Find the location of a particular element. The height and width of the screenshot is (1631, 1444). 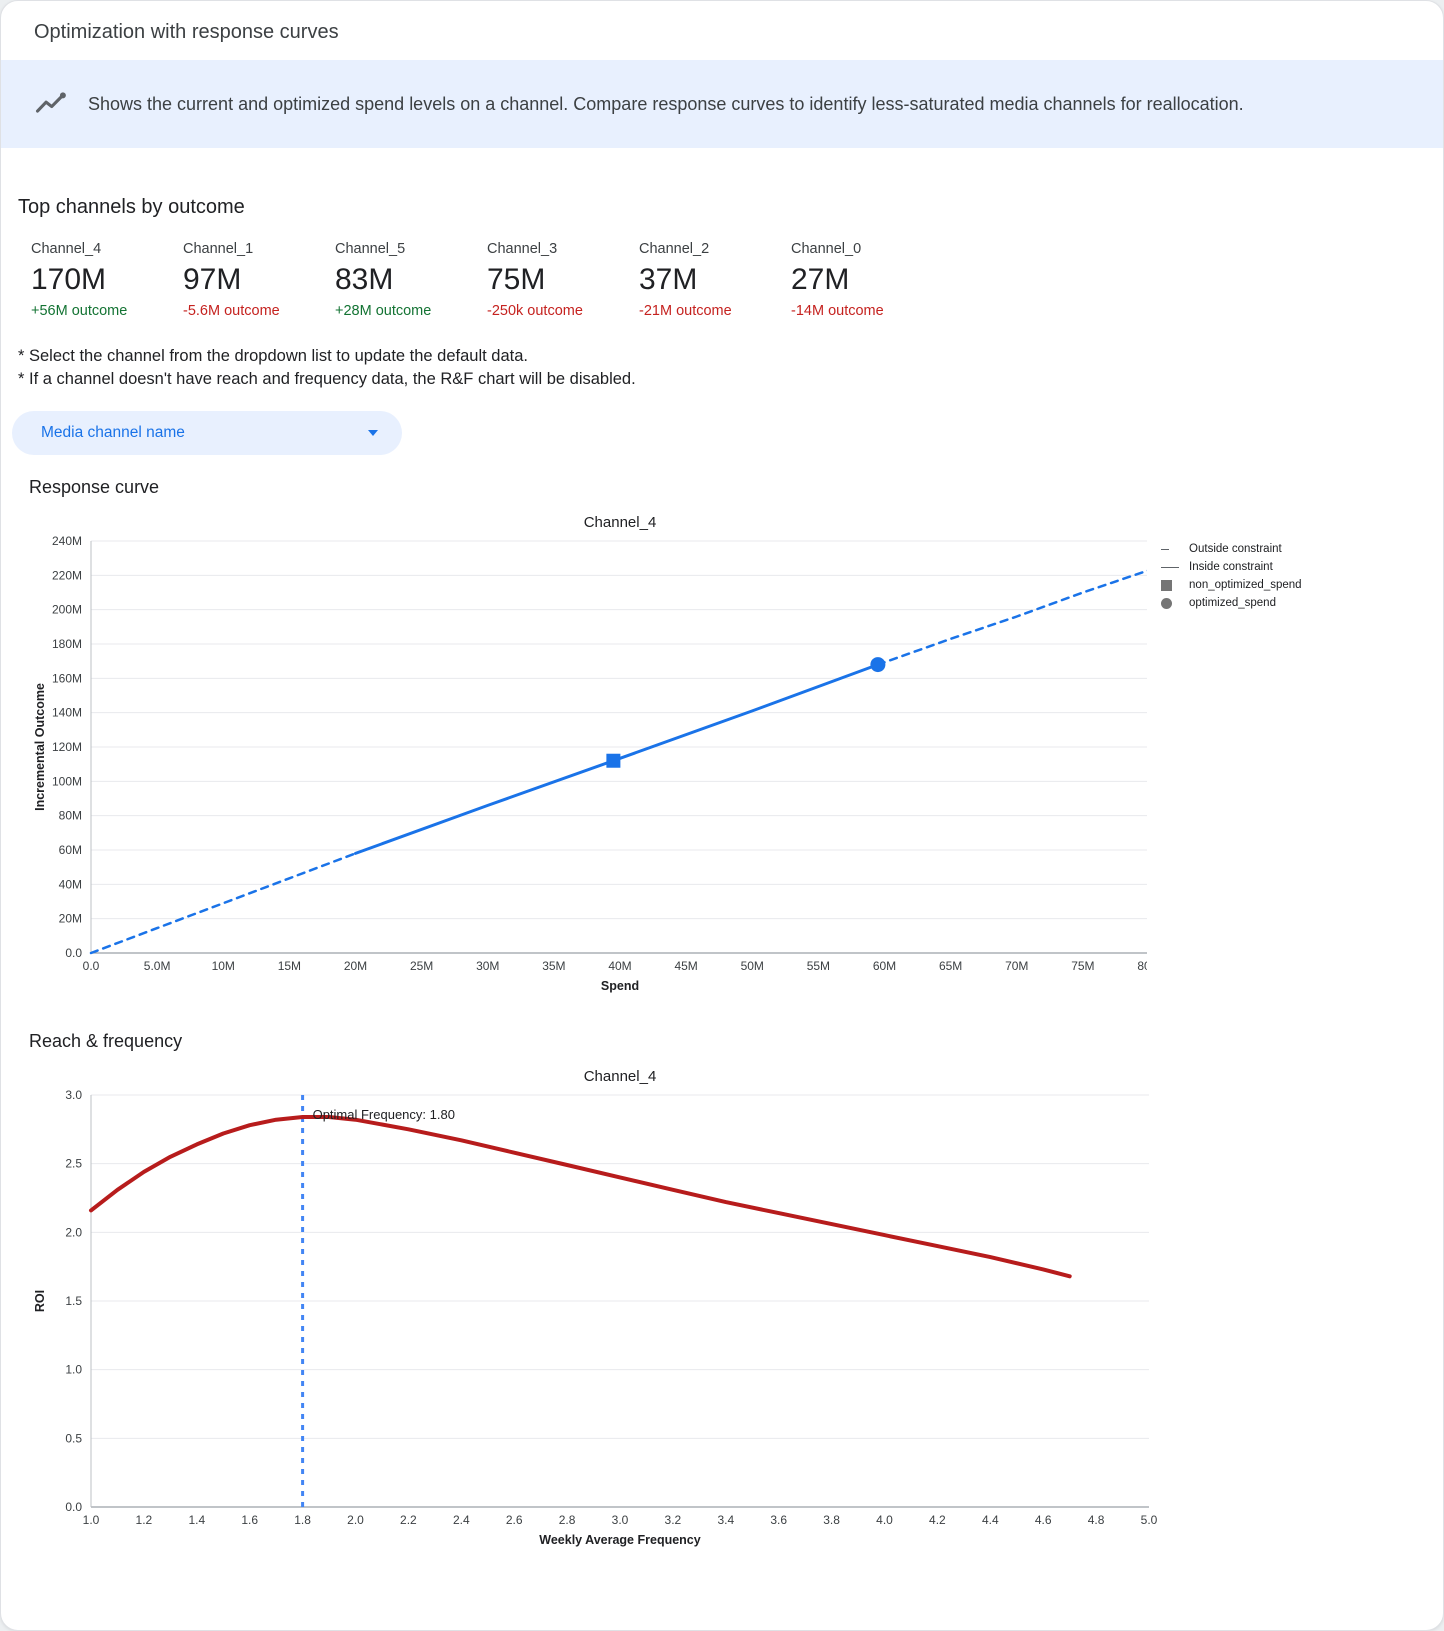

x-tick-label: 1.2 is located at coordinates (144, 1520).